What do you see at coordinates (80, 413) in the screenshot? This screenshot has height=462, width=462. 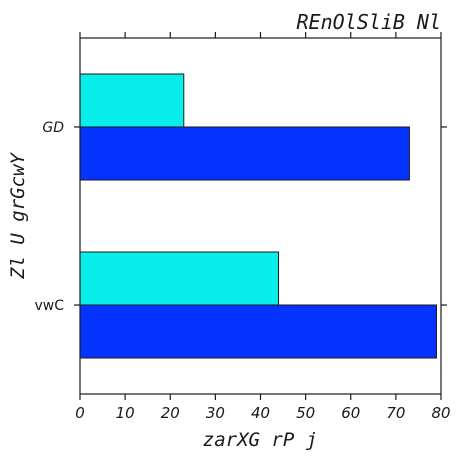 I see `x-tick-label: 0` at bounding box center [80, 413].